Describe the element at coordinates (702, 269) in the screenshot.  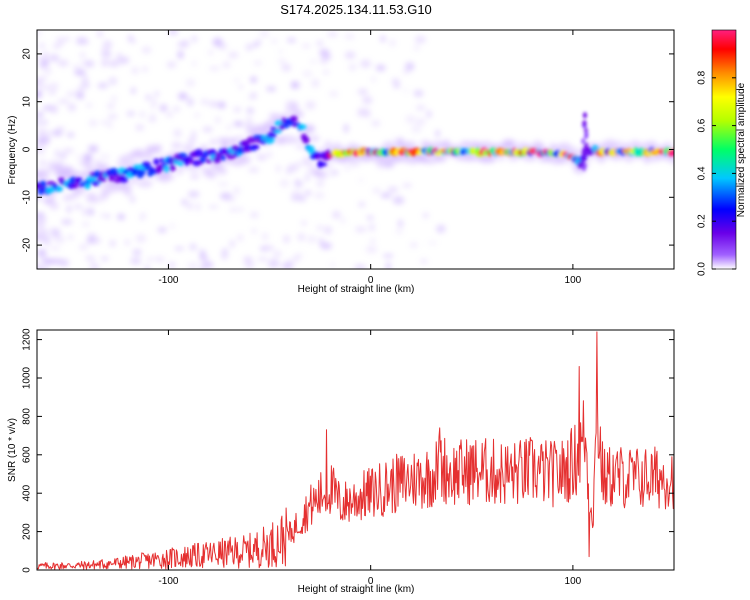
I see `colorbar-tick-label: 0.0` at that location.